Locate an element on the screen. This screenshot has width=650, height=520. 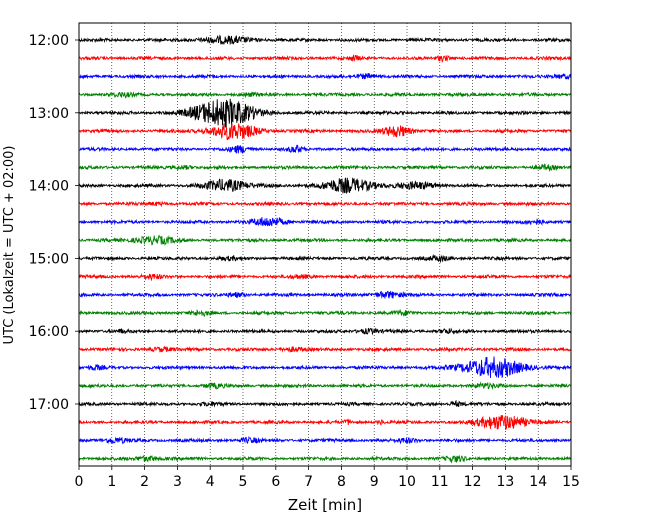
x-tick-label: 8 is located at coordinates (341, 482).